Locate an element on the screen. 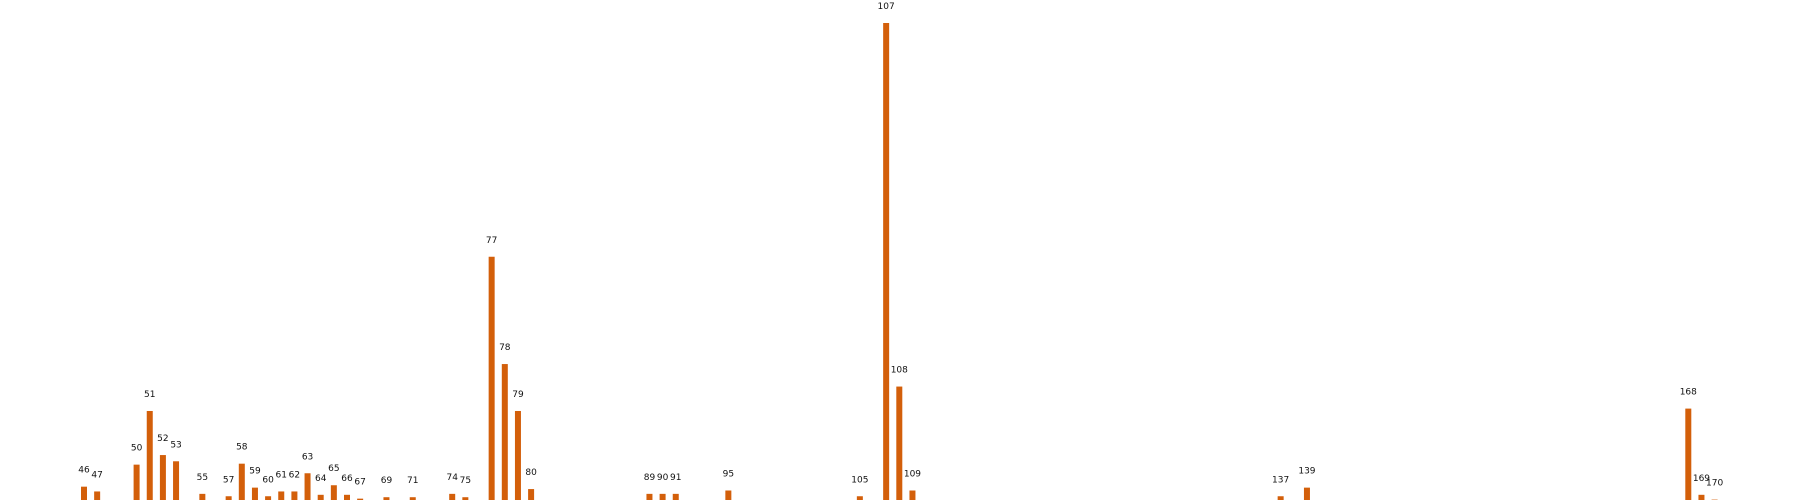  bar-label-59: 59 is located at coordinates (255, 472).